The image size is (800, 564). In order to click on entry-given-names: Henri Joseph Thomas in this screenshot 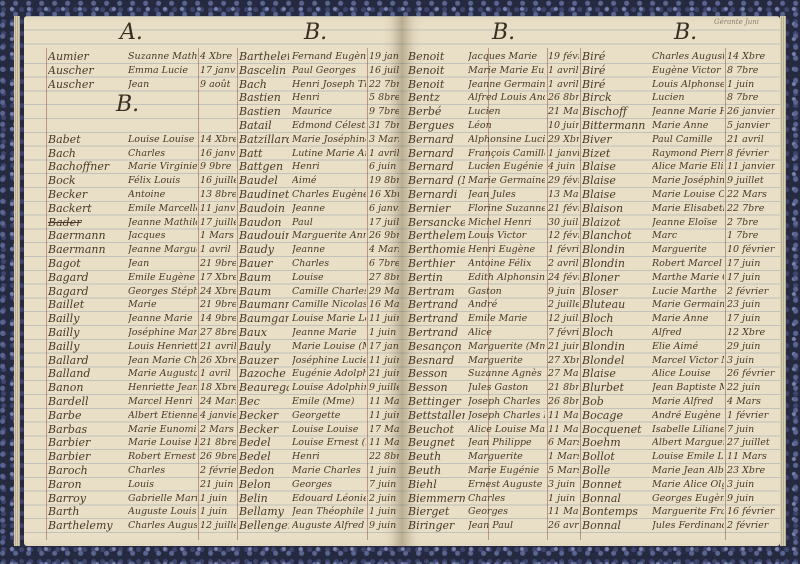, I will do `click(329, 84)`.